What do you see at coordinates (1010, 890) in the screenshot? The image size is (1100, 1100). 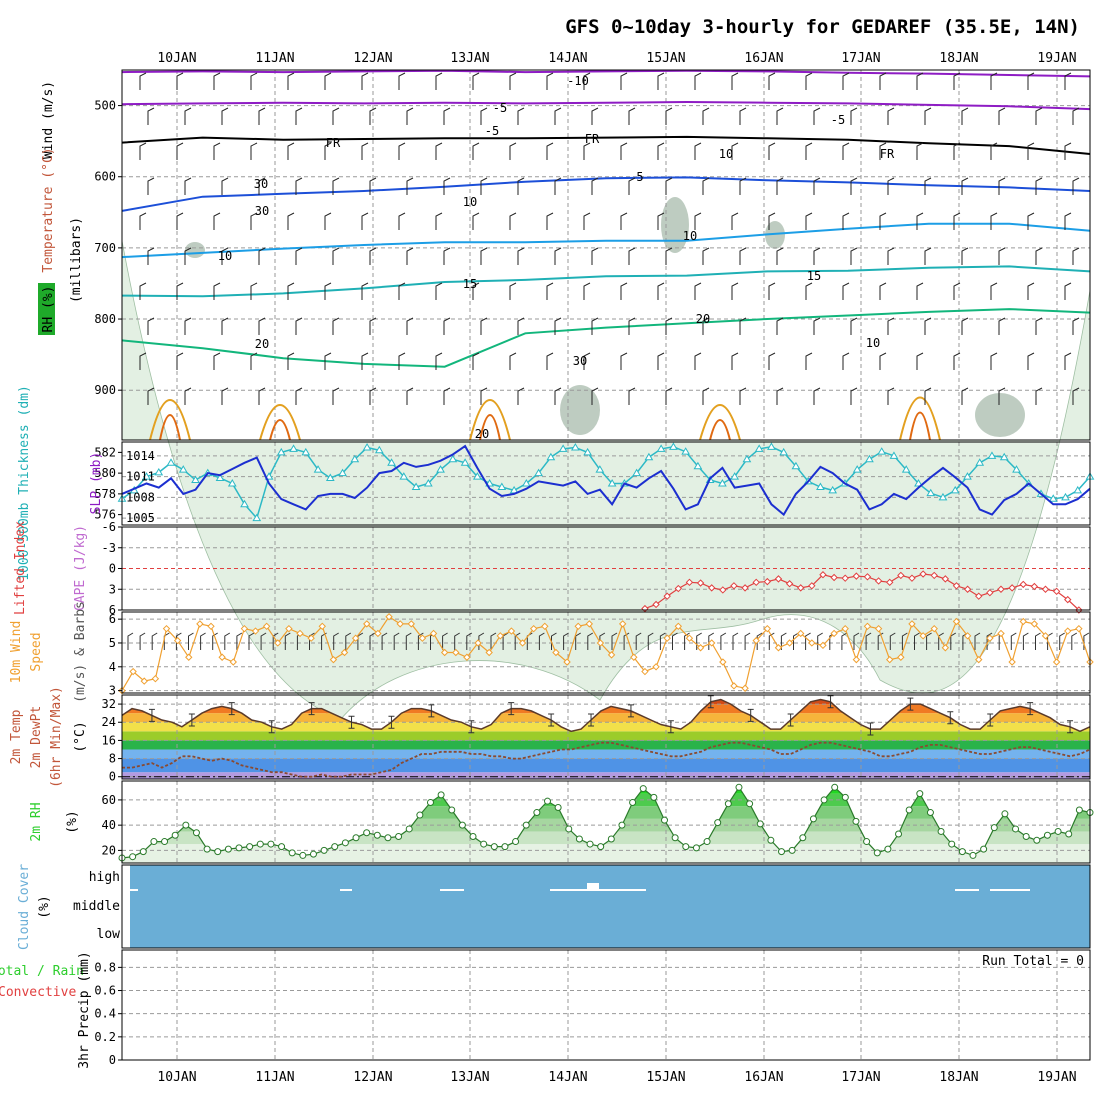 I see `cloud-gap` at bounding box center [1010, 890].